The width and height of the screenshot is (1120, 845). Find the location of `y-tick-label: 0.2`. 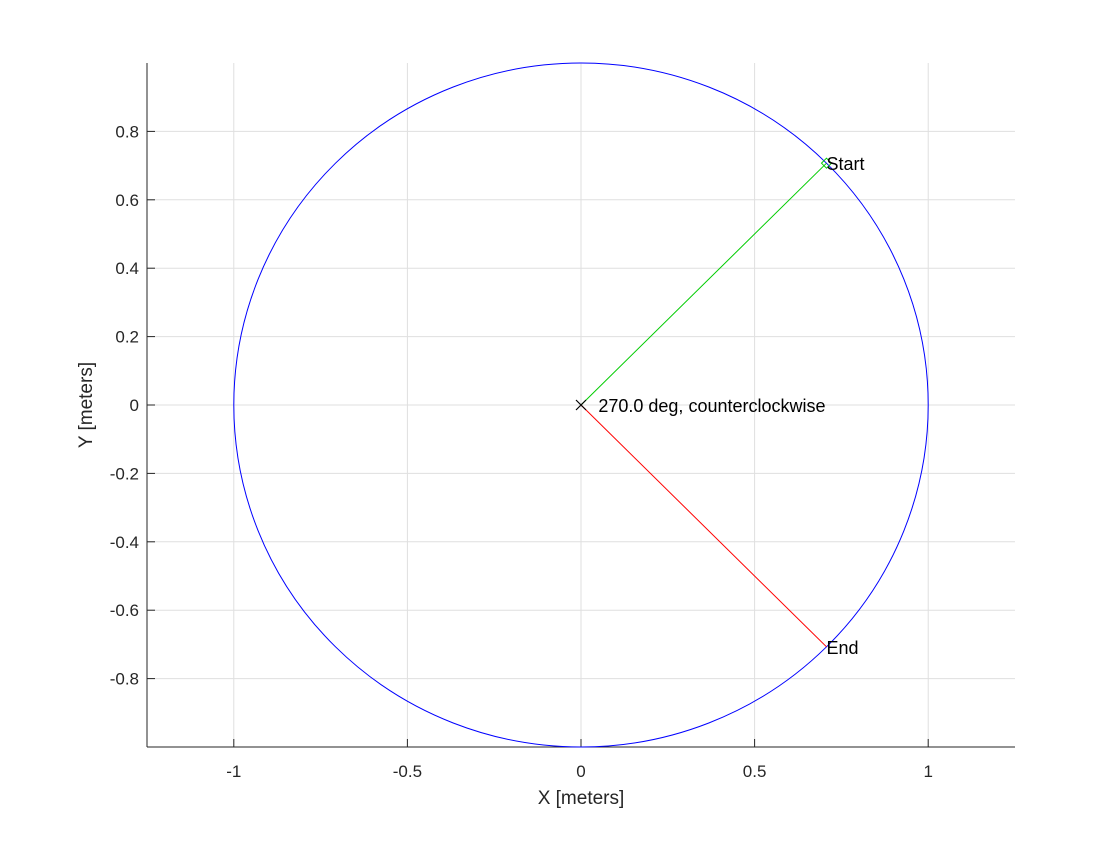

y-tick-label: 0.2 is located at coordinates (127, 337).